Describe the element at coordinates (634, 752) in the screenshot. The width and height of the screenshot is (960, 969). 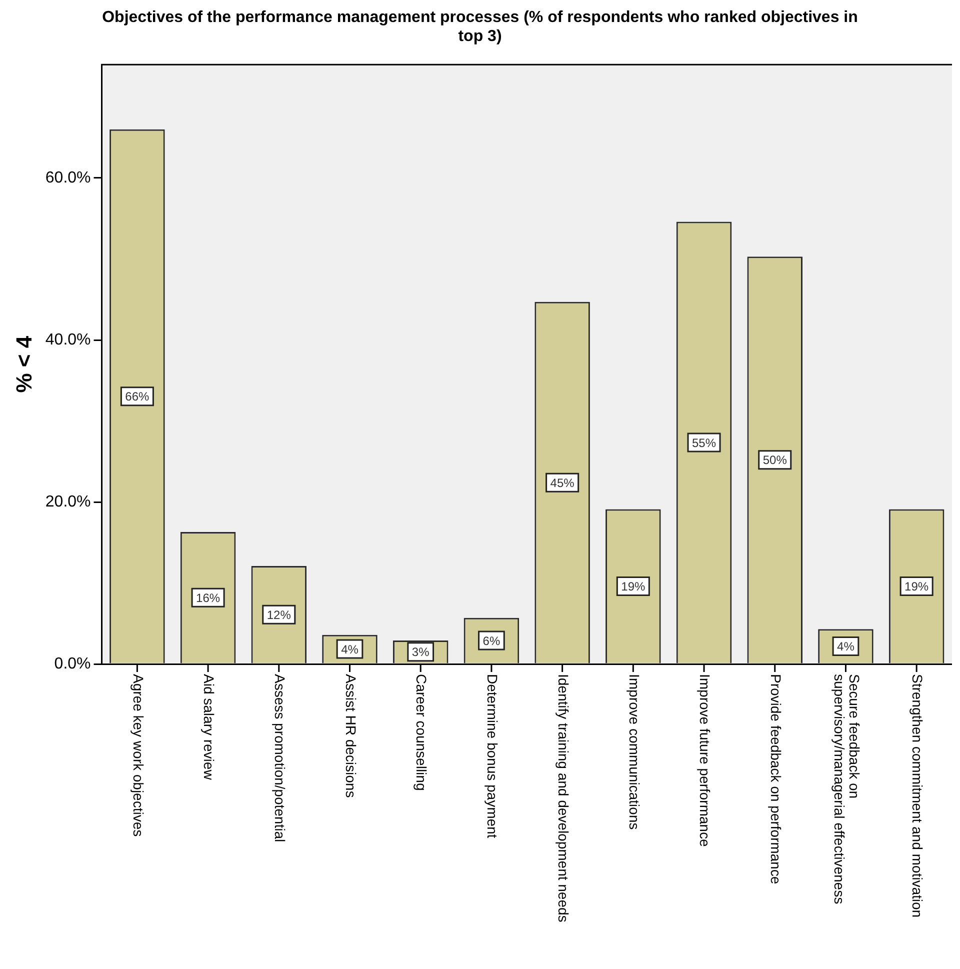
I see `x-tick-label: Improve communications` at that location.